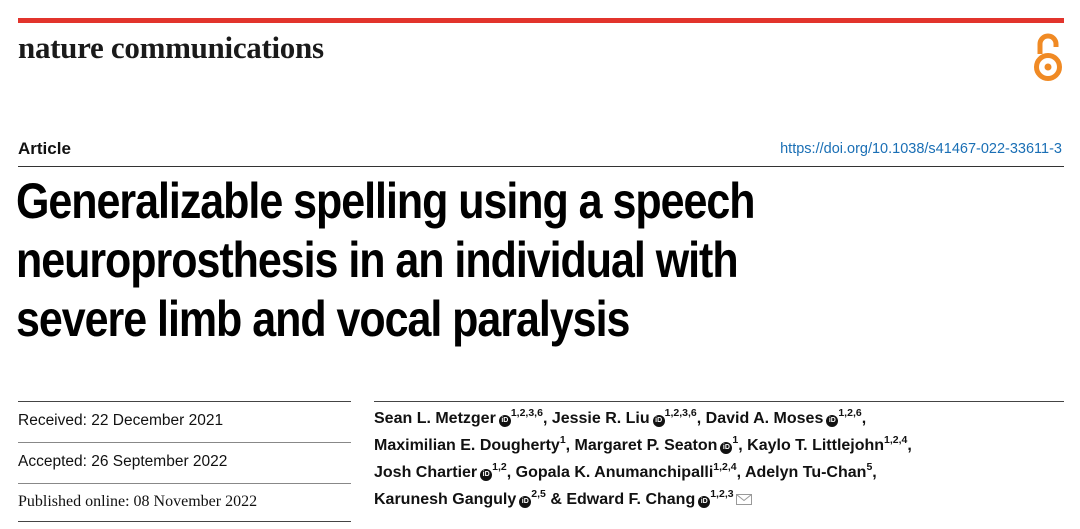  What do you see at coordinates (743, 499) in the screenshot?
I see `envelope-icon` at bounding box center [743, 499].